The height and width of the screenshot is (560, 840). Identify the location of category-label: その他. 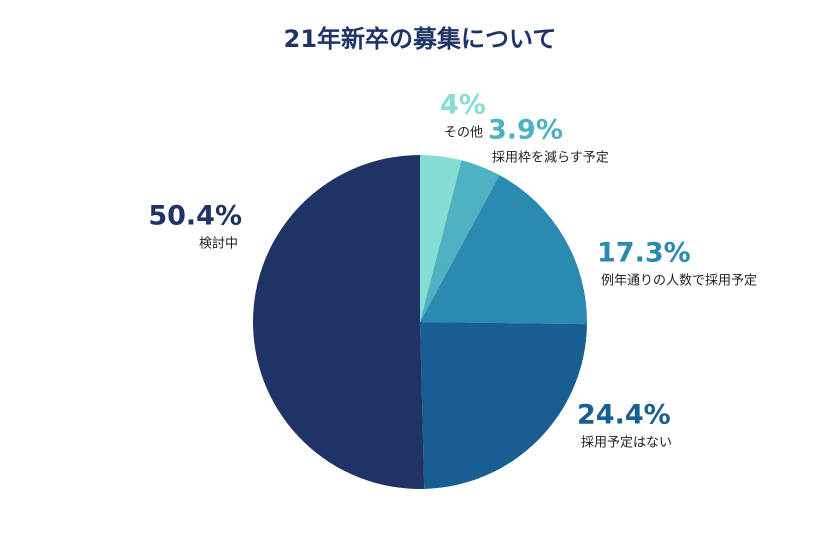
(463, 133).